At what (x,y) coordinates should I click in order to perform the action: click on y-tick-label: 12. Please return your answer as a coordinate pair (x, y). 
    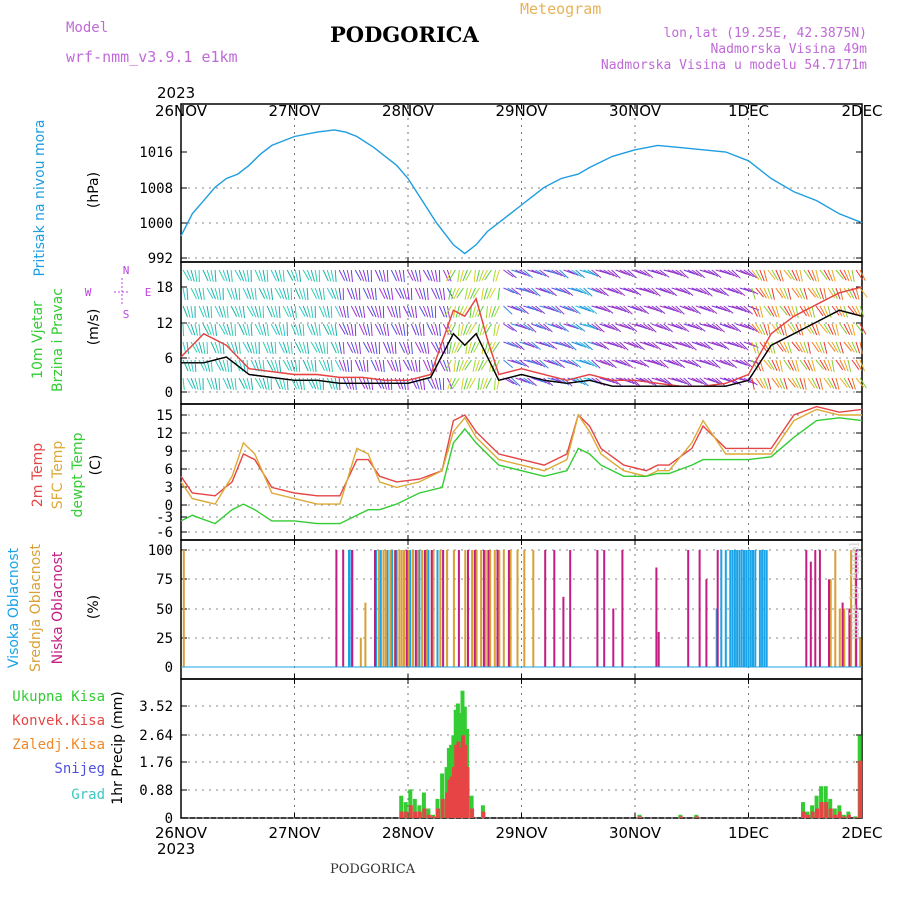
    Looking at the image, I should click on (164, 434).